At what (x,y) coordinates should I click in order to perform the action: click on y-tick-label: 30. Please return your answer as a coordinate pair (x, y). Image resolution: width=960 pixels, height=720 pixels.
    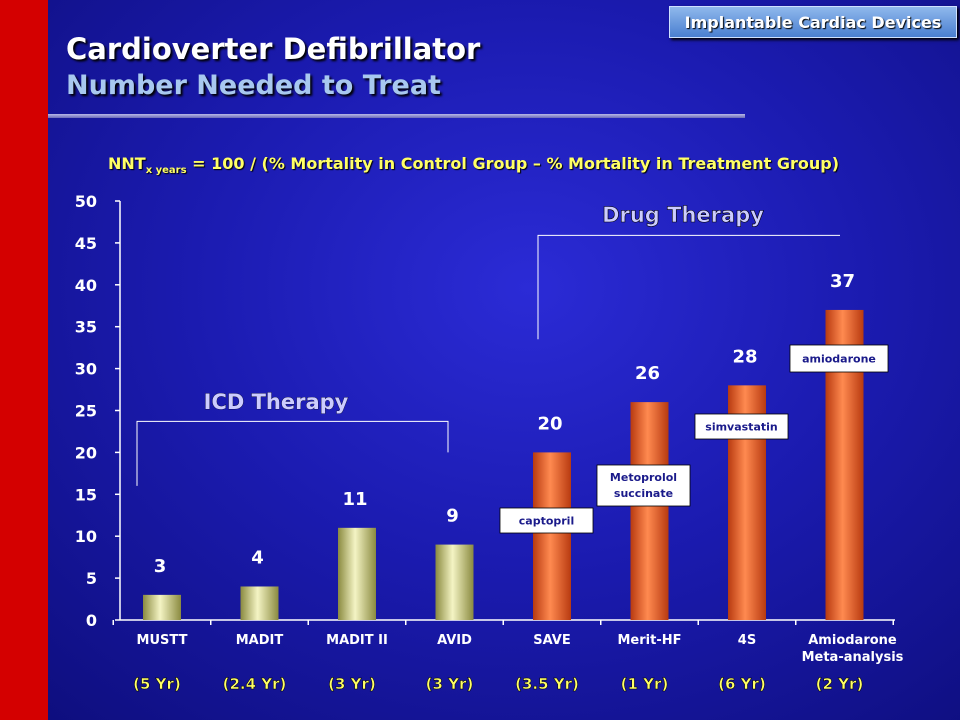
    Looking at the image, I should click on (86, 369).